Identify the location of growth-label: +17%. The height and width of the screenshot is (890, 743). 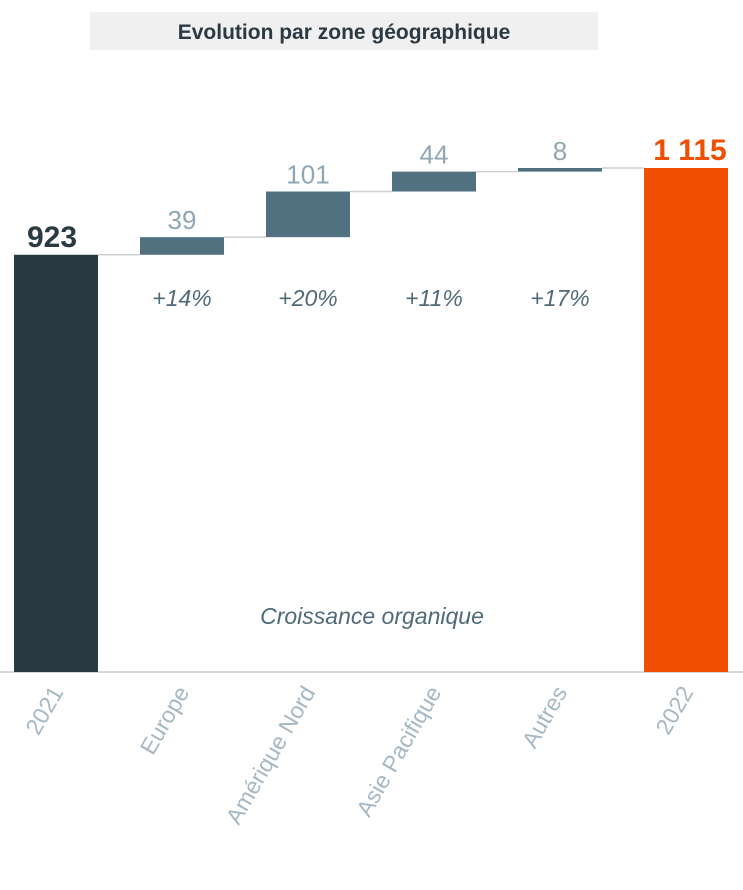
(559, 298).